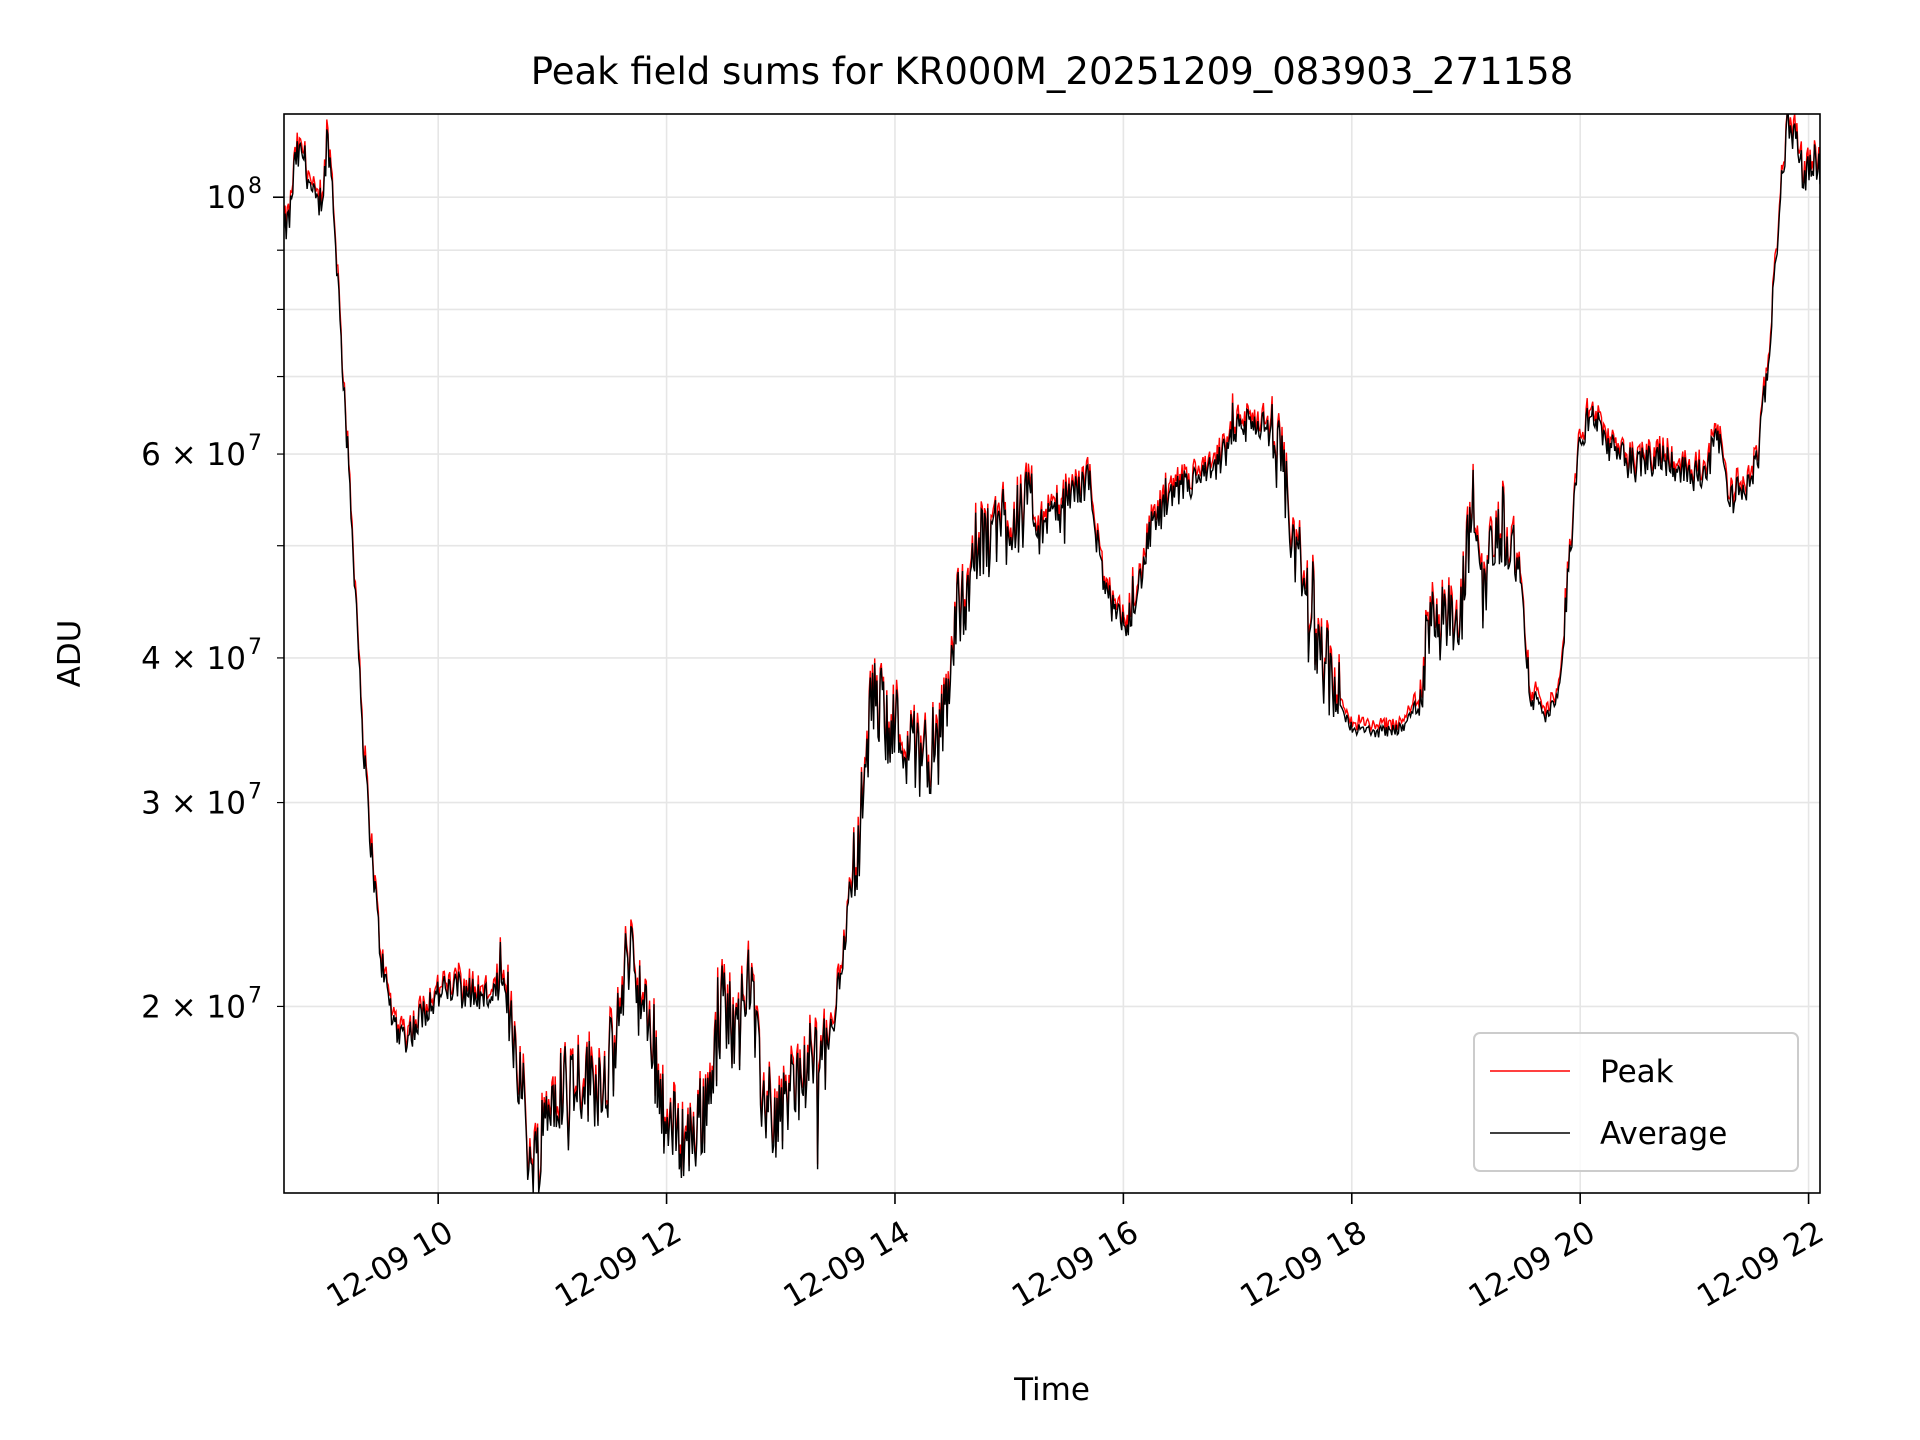 The width and height of the screenshot is (1920, 1440). What do you see at coordinates (70, 654) in the screenshot?
I see `y-axis-label: ADU` at bounding box center [70, 654].